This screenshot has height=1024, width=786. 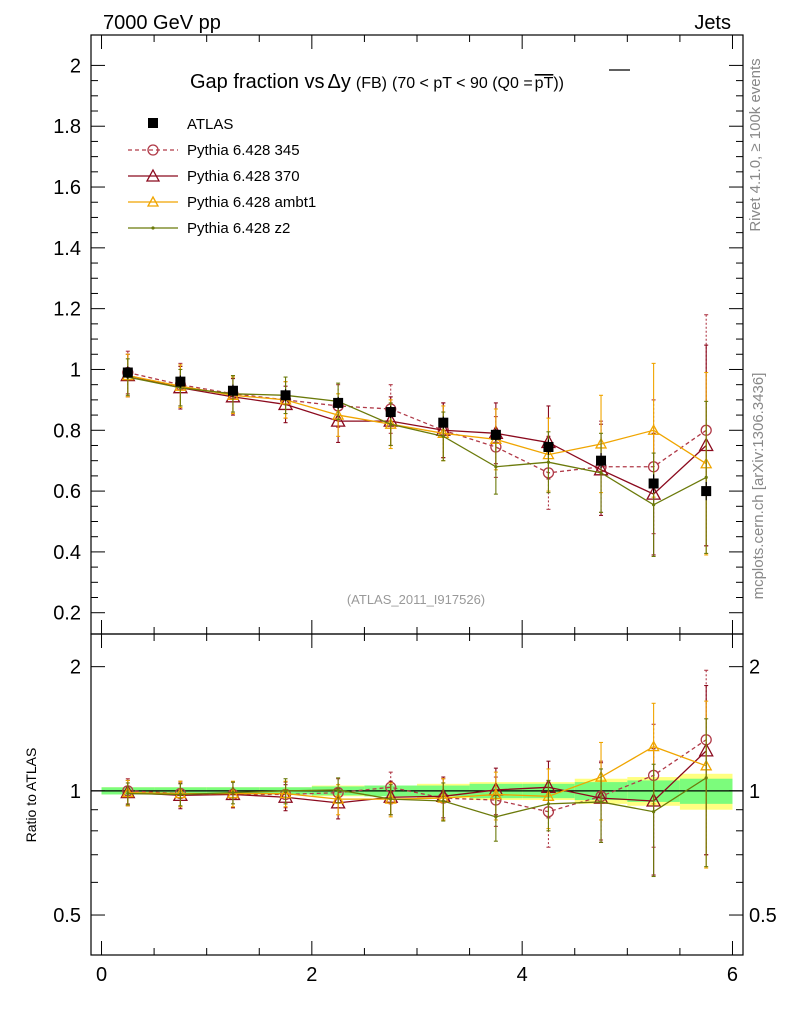 What do you see at coordinates (210, 124) in the screenshot?
I see `legend-atlas-label: ATLAS` at bounding box center [210, 124].